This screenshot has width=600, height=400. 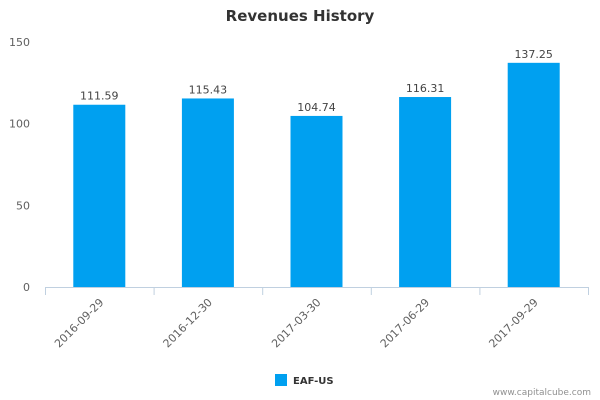 I want to click on legend-label-eaf-us: EAF-US, so click(x=313, y=381).